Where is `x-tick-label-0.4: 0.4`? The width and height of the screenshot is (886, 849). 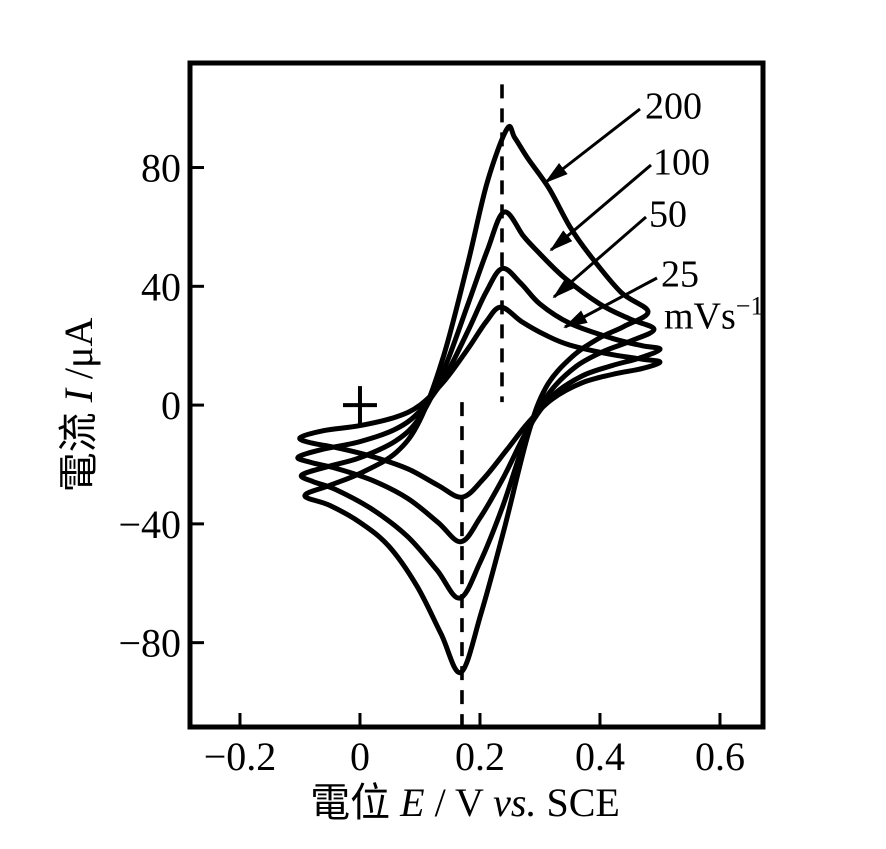 x-tick-label-0.4: 0.4 is located at coordinates (600, 756).